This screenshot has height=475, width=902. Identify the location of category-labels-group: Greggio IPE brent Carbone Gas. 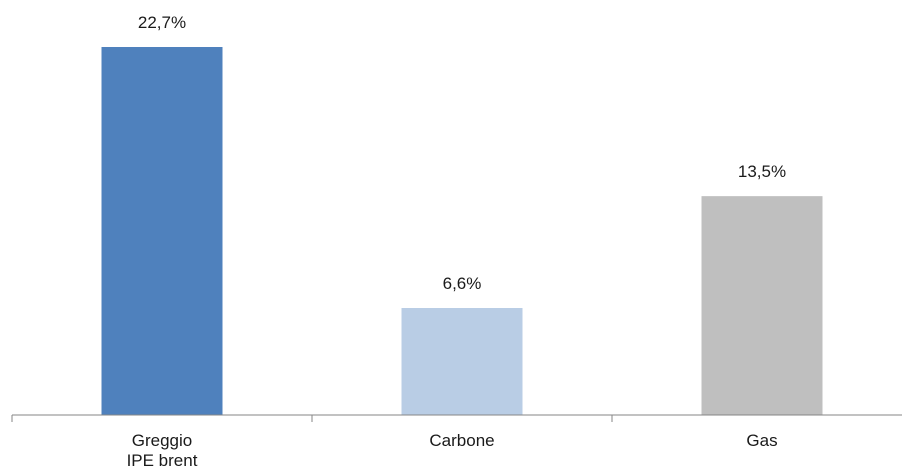
(452, 450).